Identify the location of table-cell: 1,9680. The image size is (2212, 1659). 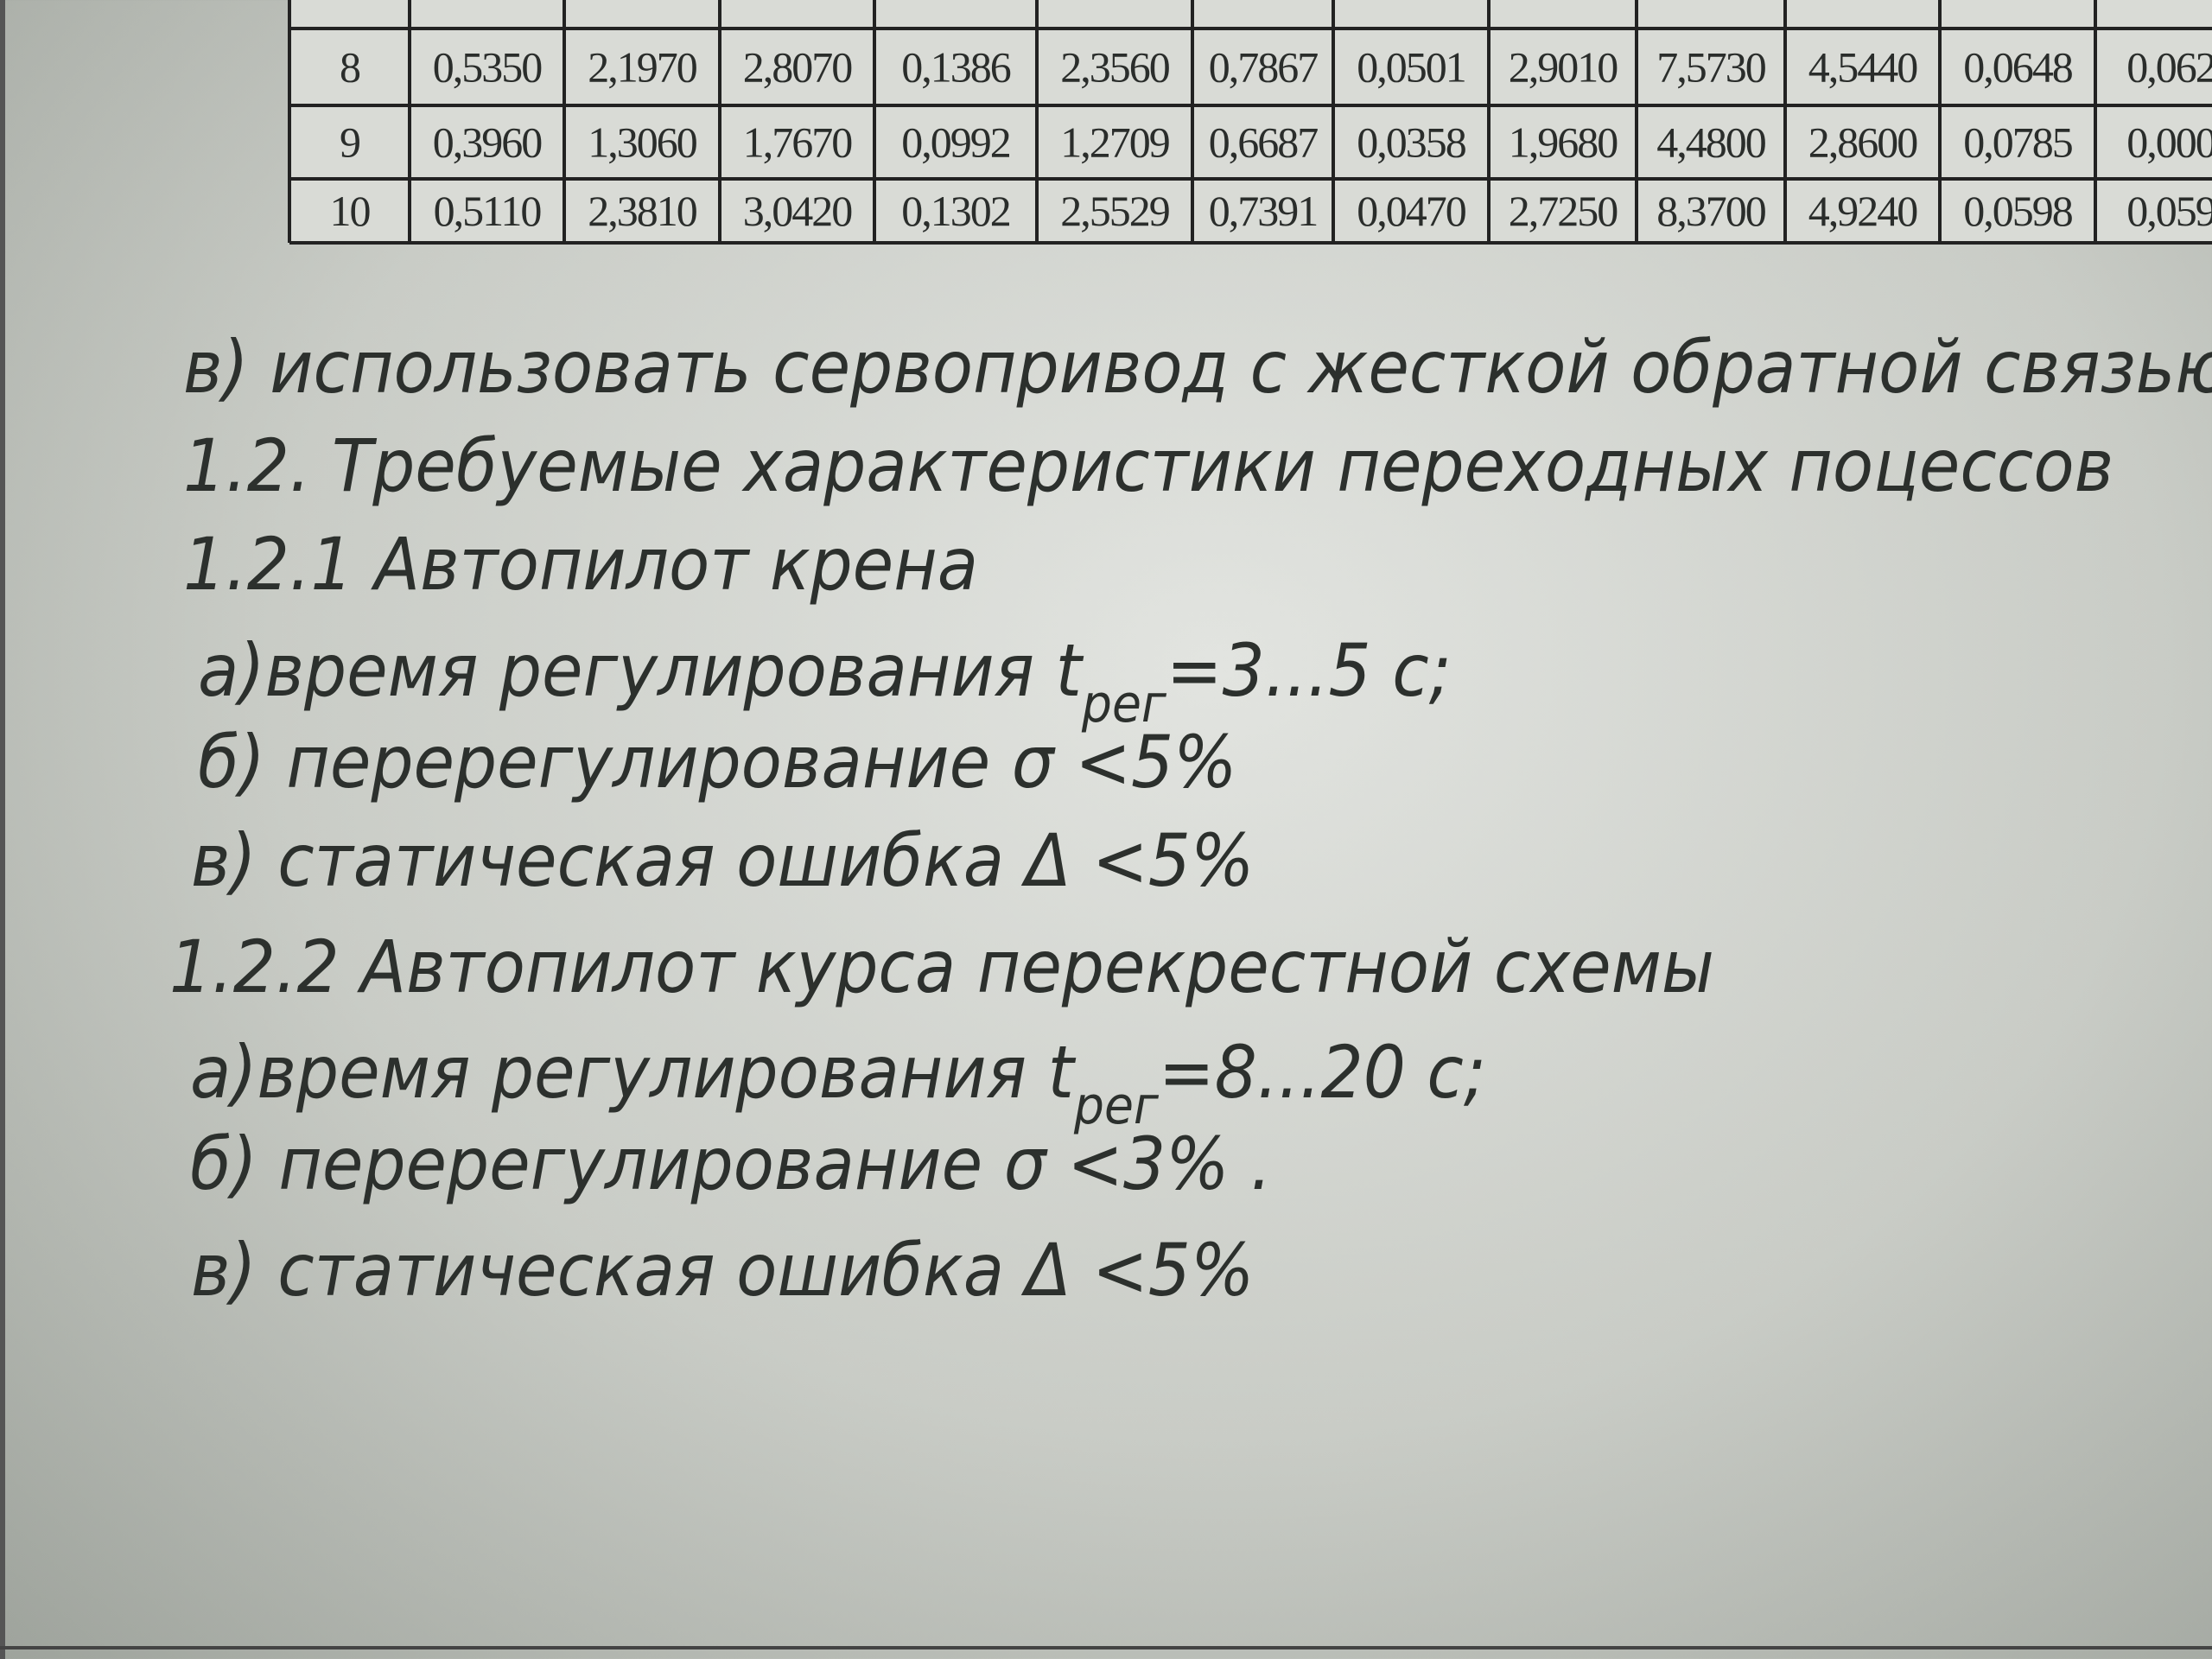
(1563, 142).